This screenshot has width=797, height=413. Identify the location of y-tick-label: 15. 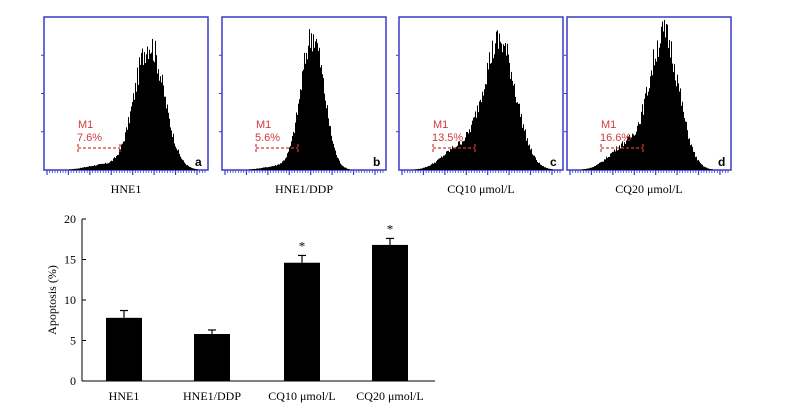
(70, 260).